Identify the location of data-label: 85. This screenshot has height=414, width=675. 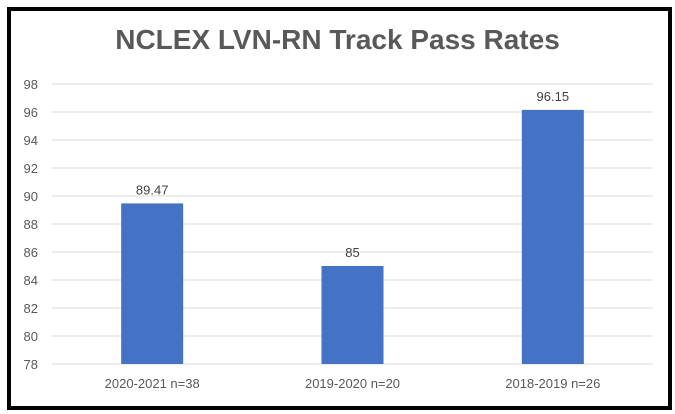
(352, 252).